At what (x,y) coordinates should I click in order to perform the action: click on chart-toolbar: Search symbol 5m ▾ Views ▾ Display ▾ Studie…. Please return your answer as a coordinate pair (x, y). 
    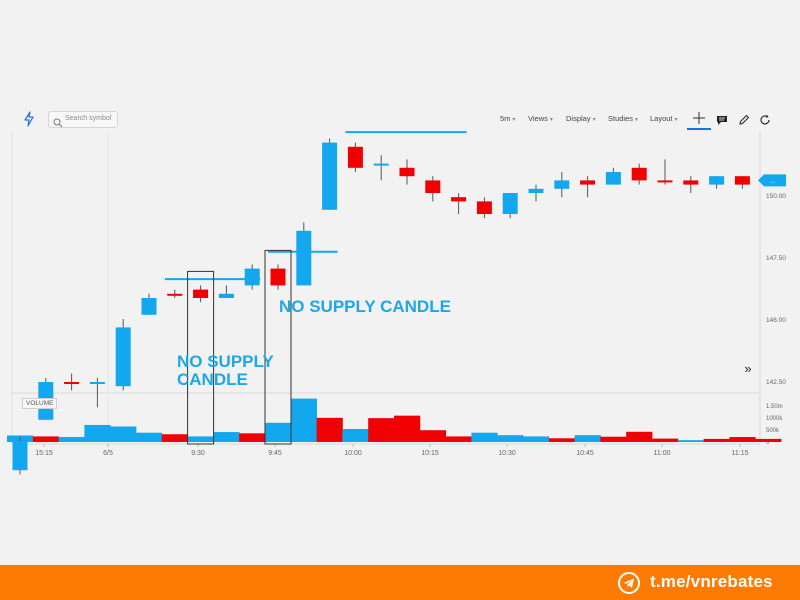
    Looking at the image, I should click on (400, 120).